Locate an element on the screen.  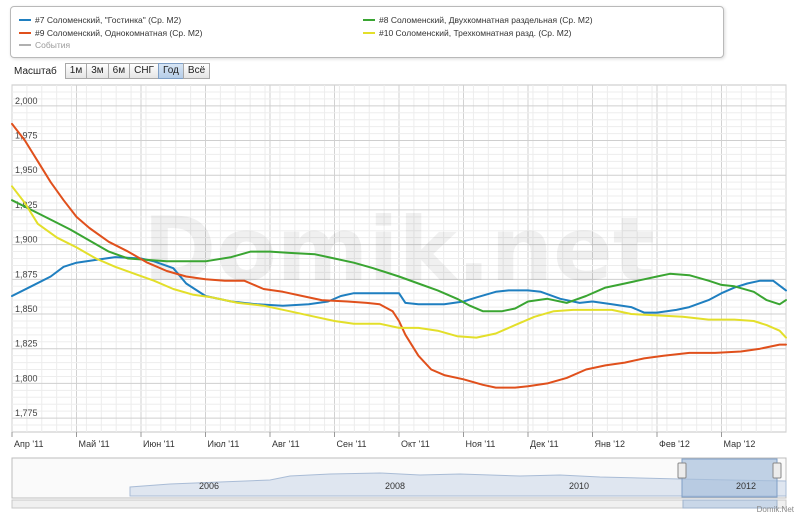
legend-item-7: #7 Соломенский, "Гостинка" (Ср. М2) is located at coordinates (100, 20).